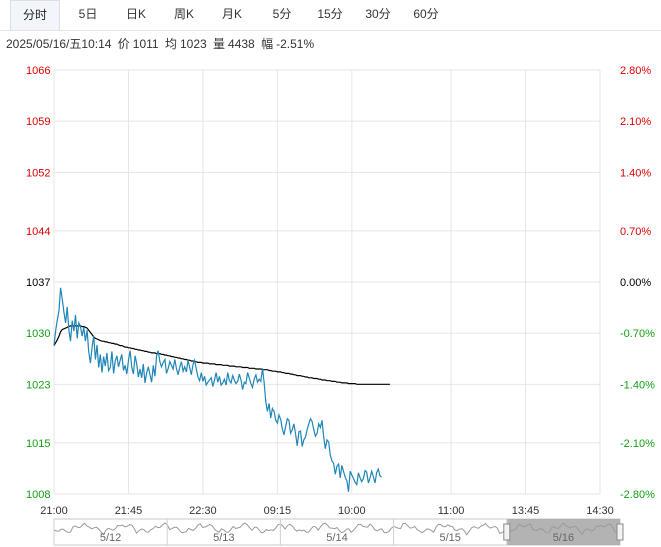 This screenshot has height=547, width=661. What do you see at coordinates (267, 44) in the screenshot?
I see `change-label: 幅` at bounding box center [267, 44].